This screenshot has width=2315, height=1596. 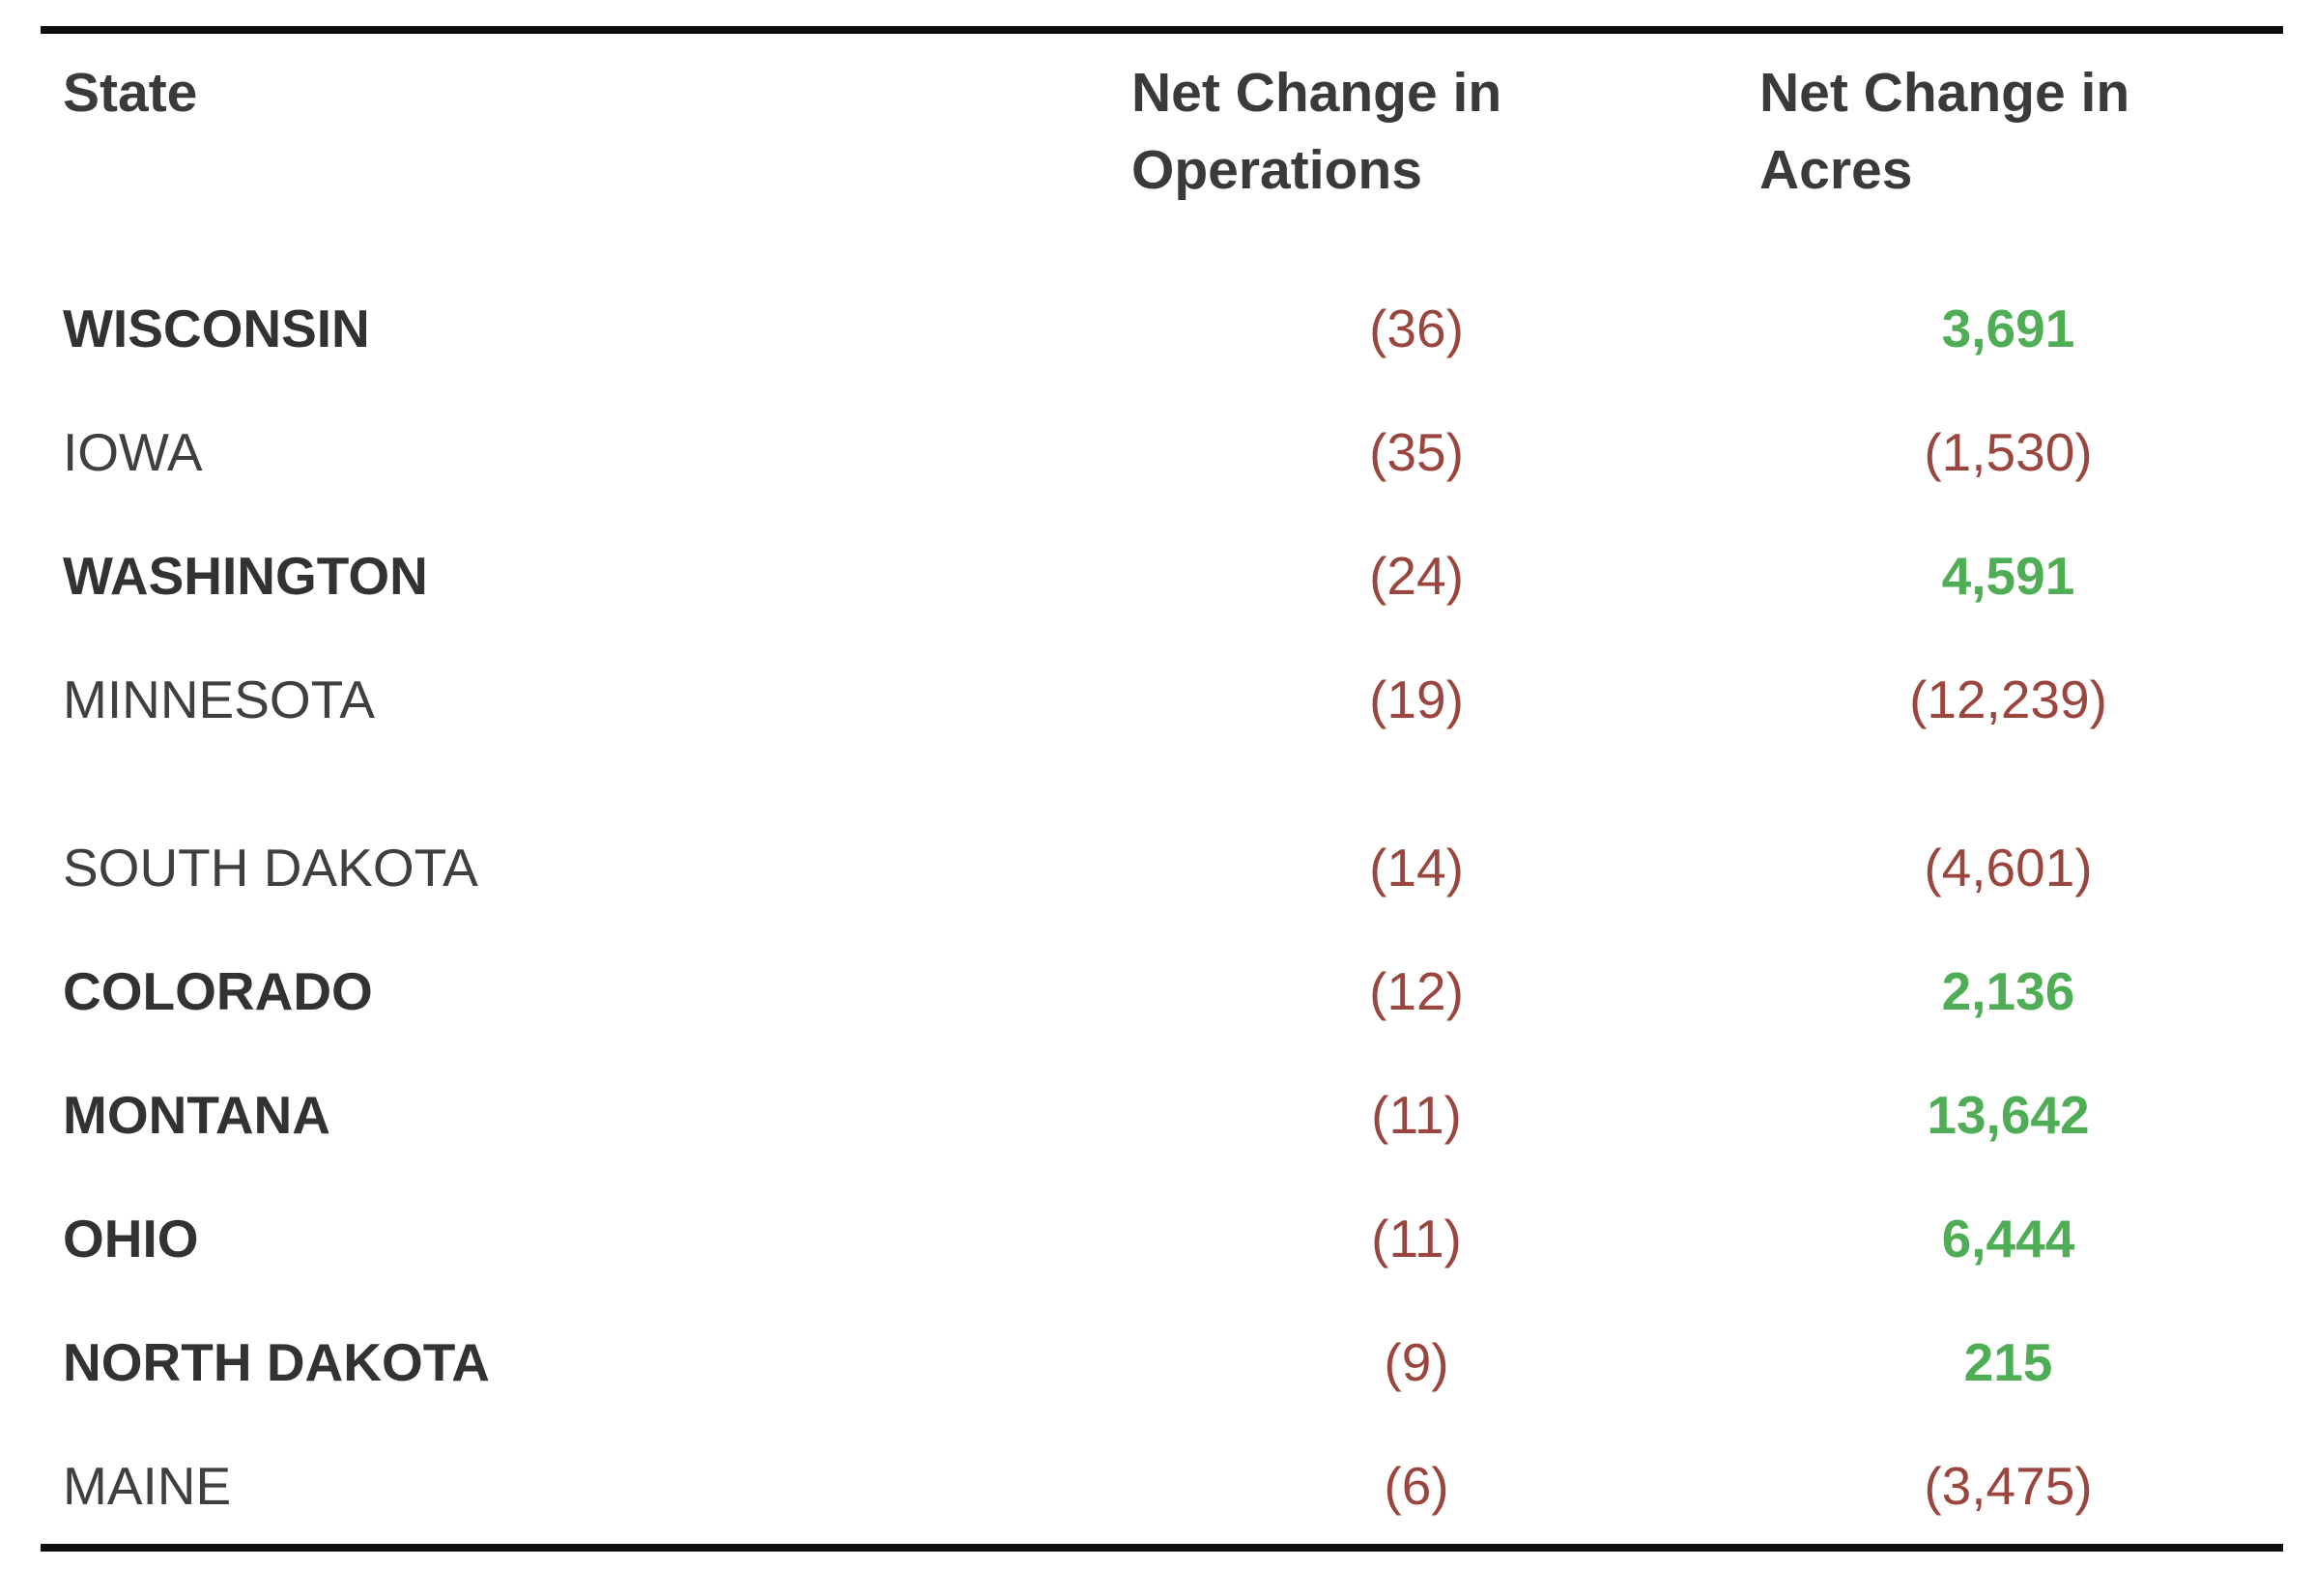 What do you see at coordinates (1417, 1362) in the screenshot?
I see `net-change-operations-value: (9)` at bounding box center [1417, 1362].